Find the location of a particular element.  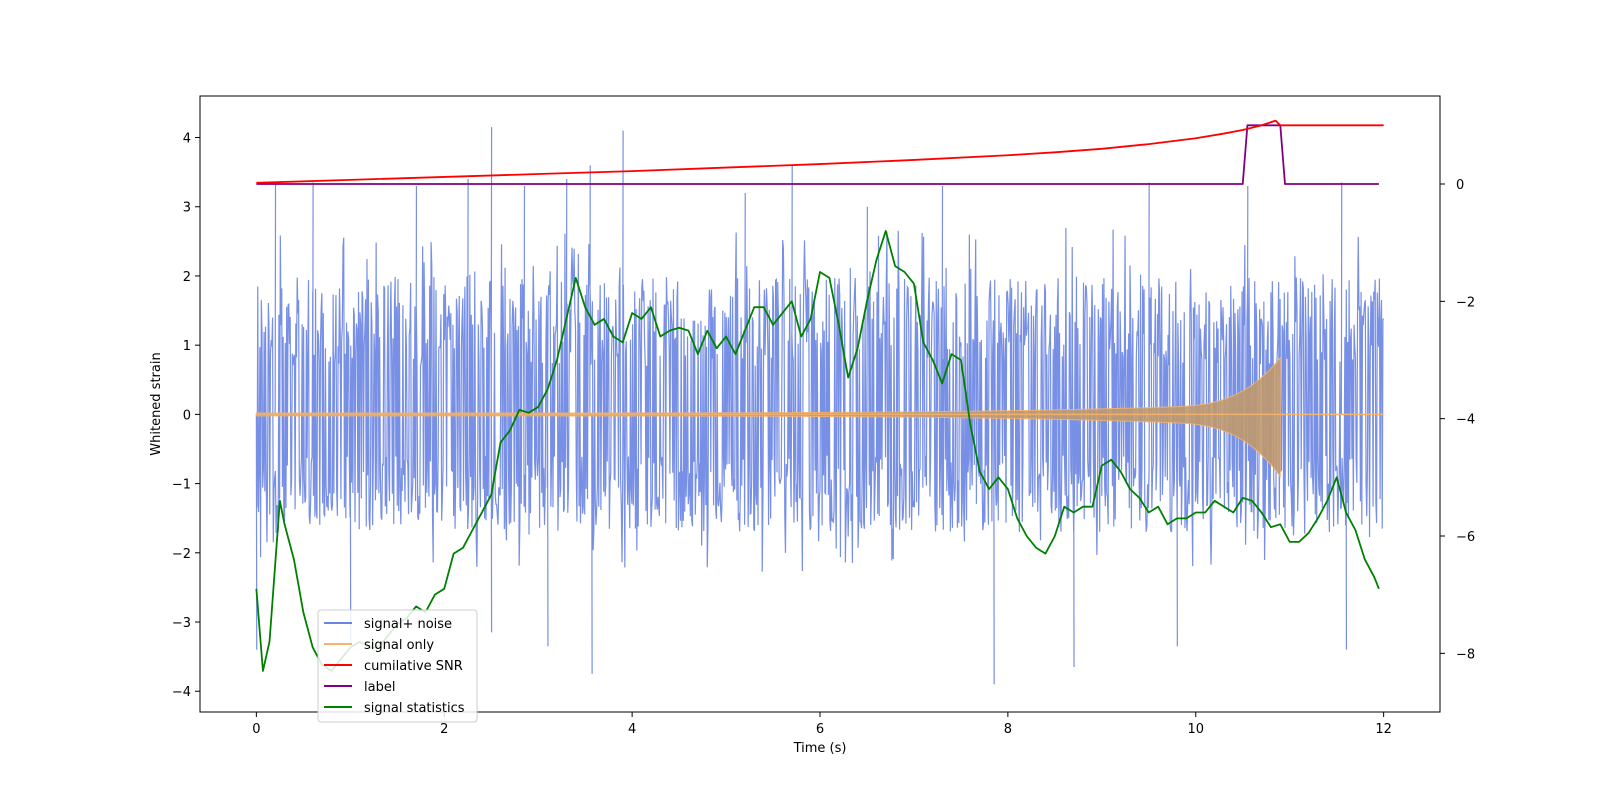

y2-tick-label: −8 is located at coordinates (1465, 654).